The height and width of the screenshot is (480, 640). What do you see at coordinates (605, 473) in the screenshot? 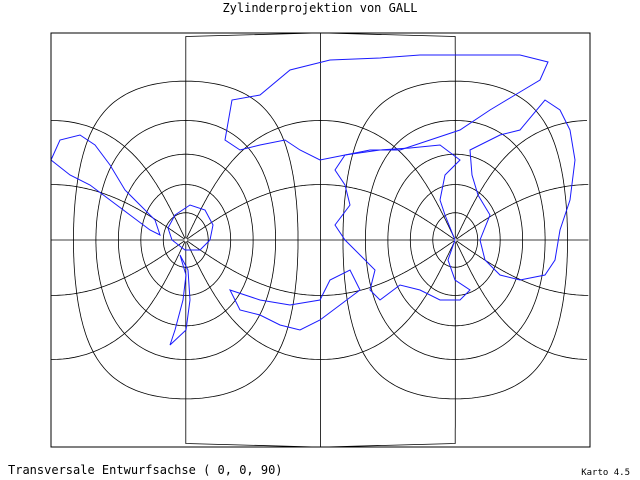
I see `software-label: Karto 4.5` at bounding box center [605, 473].